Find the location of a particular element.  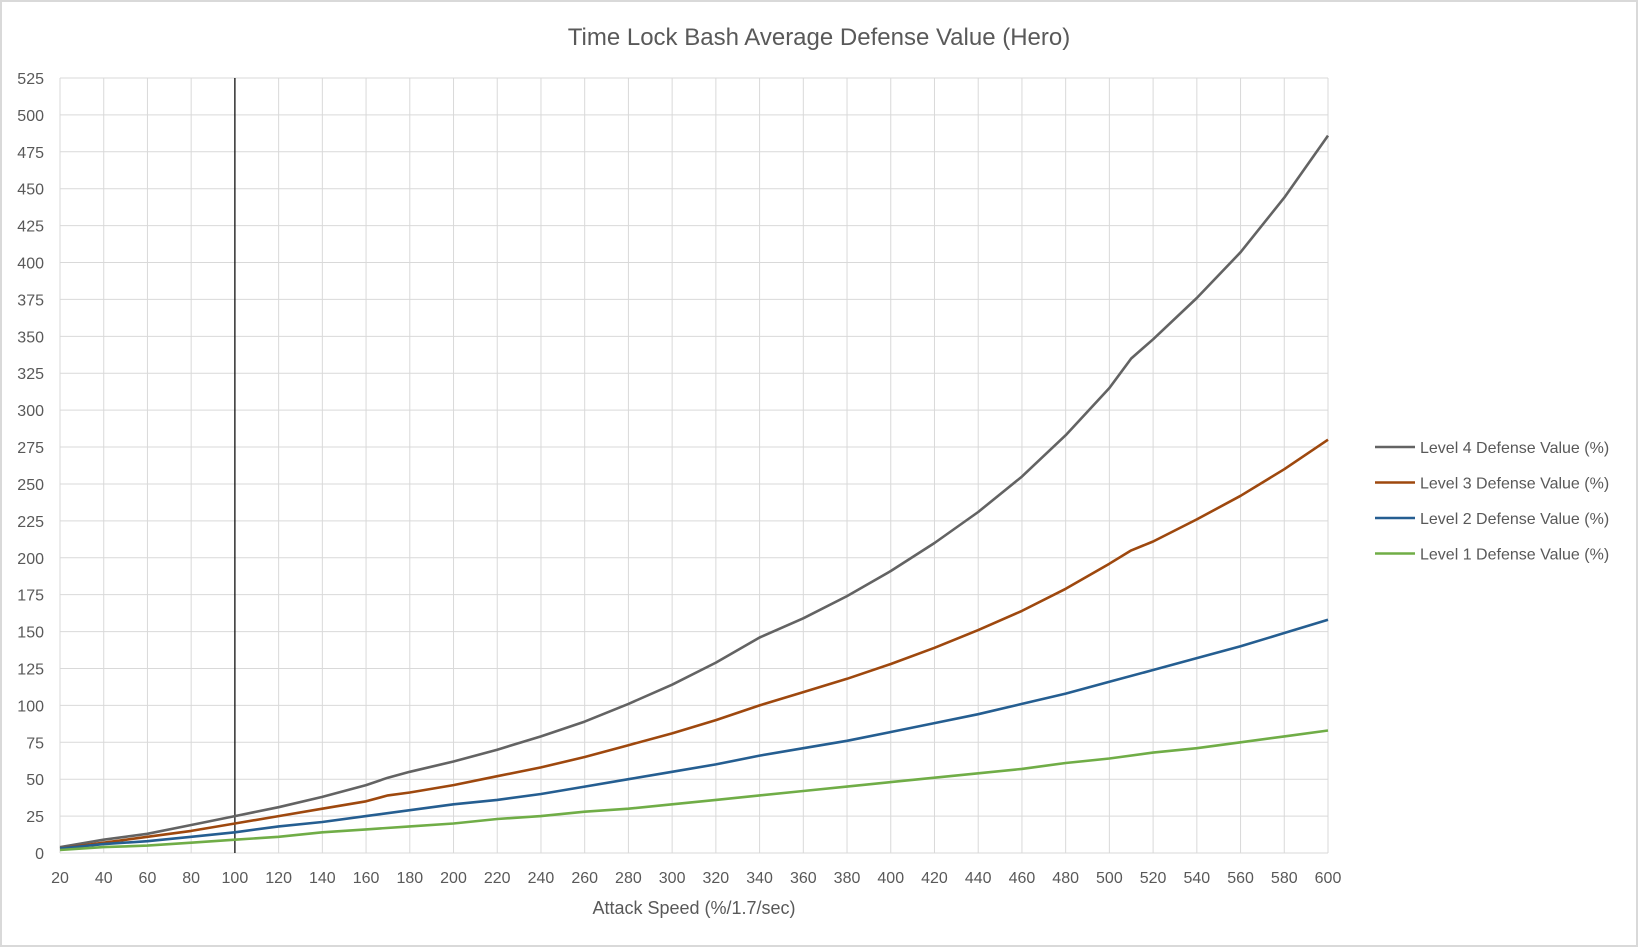

x-tick-label: 360 is located at coordinates (803, 878).